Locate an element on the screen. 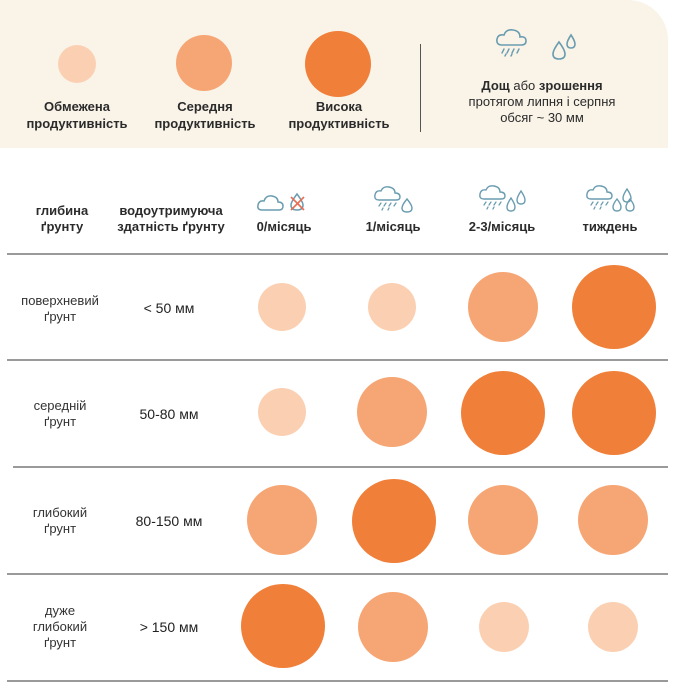 The width and height of the screenshot is (675, 692). rain-title: Дощ або зрошення is located at coordinates (542, 86).